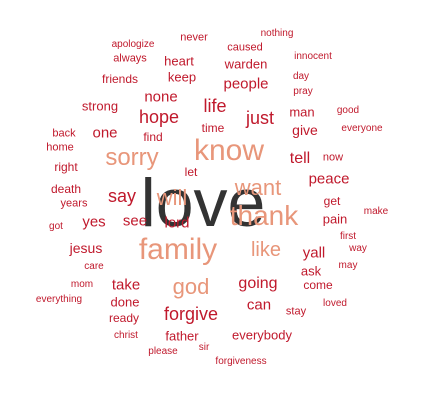 Image resolution: width=446 pixels, height=403 pixels. Describe the element at coordinates (120, 79) in the screenshot. I see `word-friends: friends` at that location.